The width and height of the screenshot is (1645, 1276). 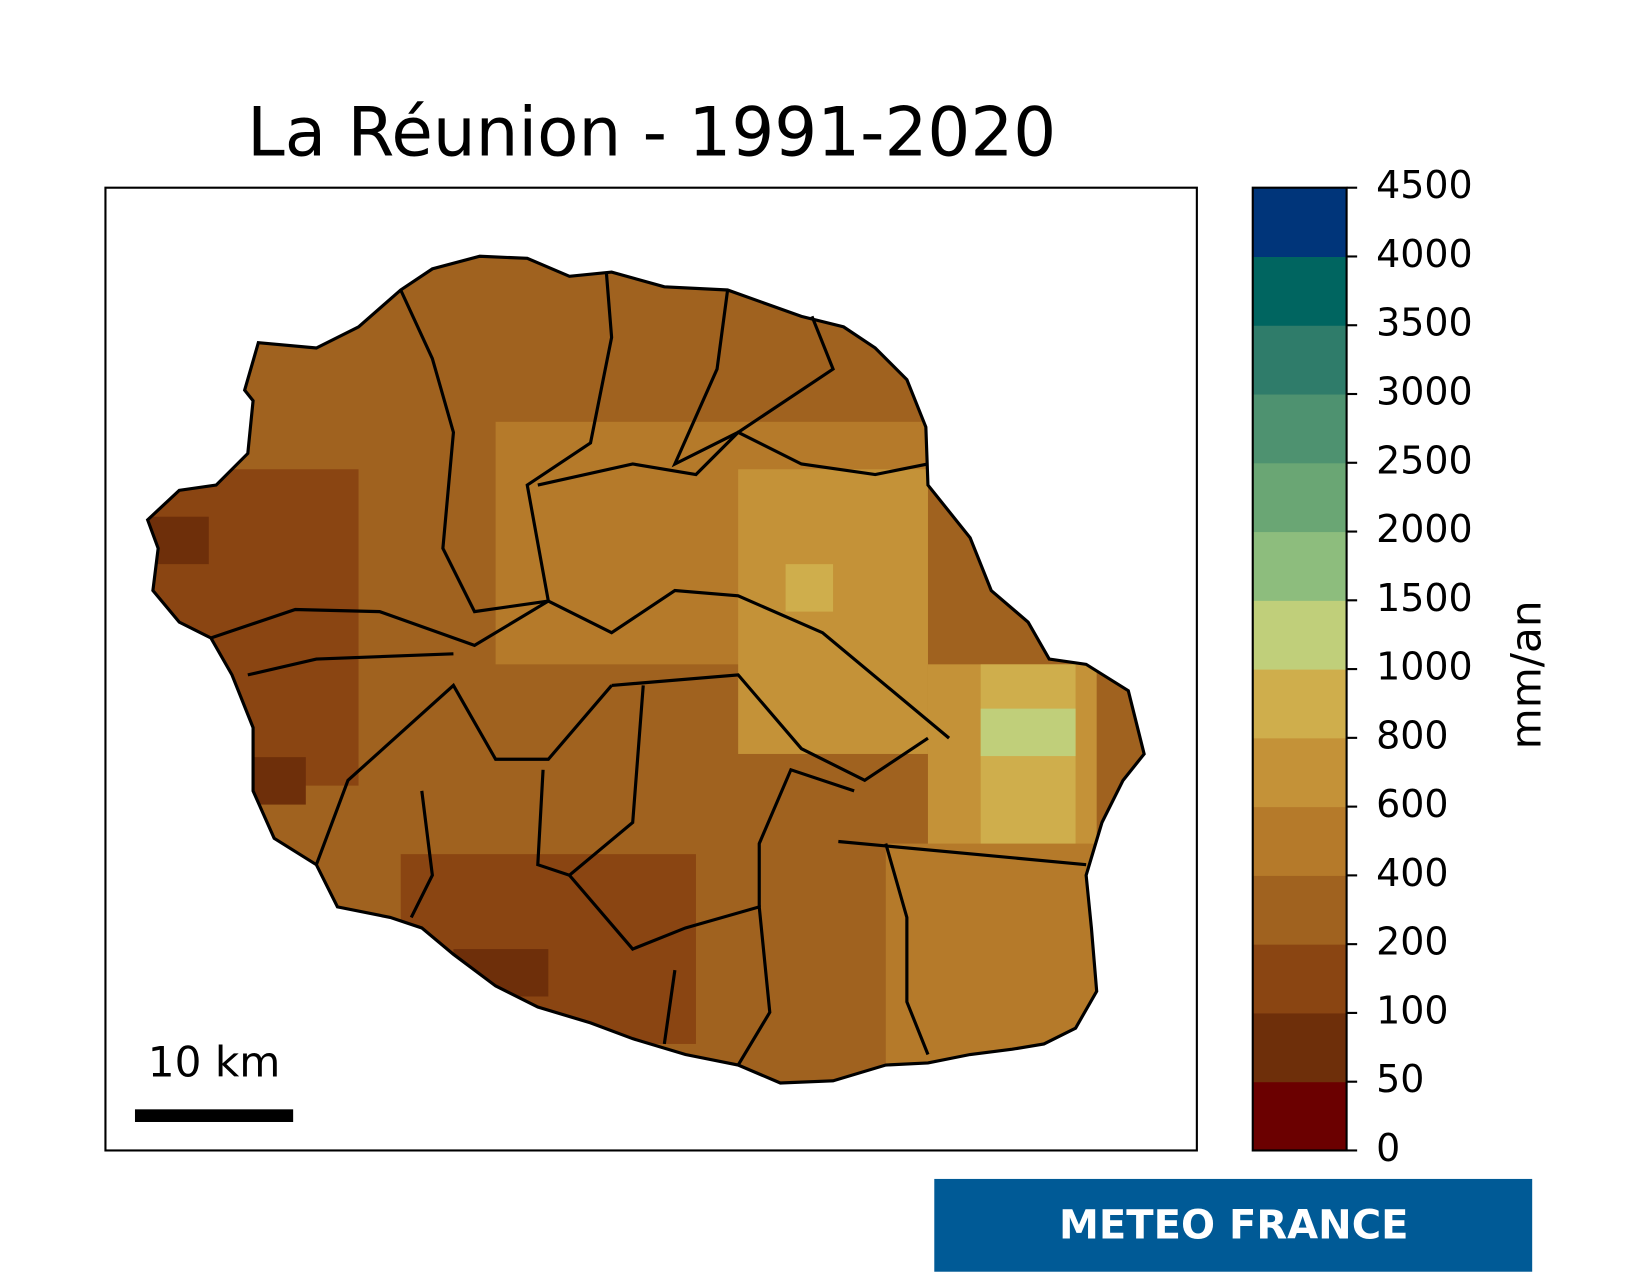 I want to click on colorbar-tick-label: 2500, so click(x=1424, y=460).